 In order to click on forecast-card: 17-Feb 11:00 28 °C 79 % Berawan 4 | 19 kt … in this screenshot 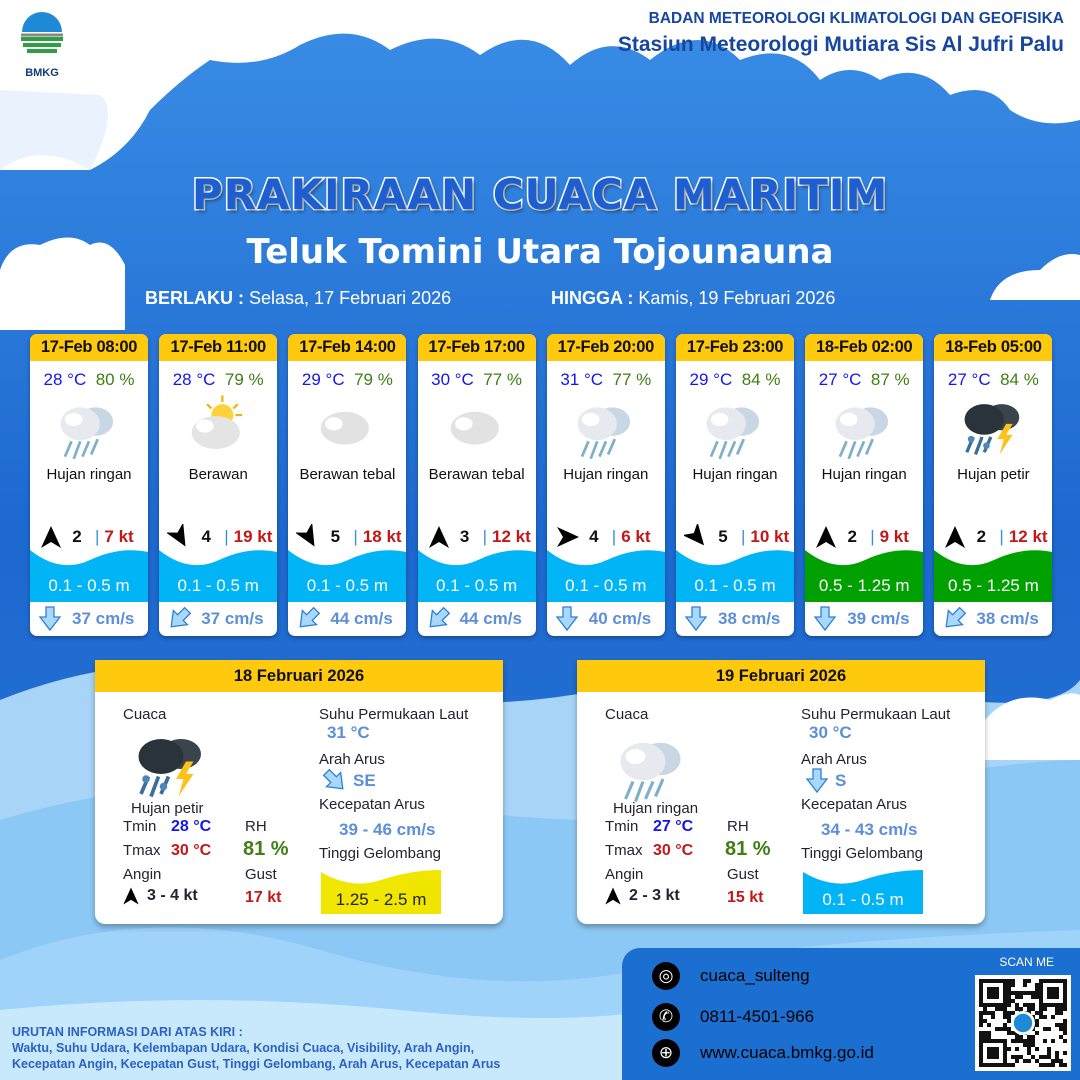, I will do `click(218, 485)`.